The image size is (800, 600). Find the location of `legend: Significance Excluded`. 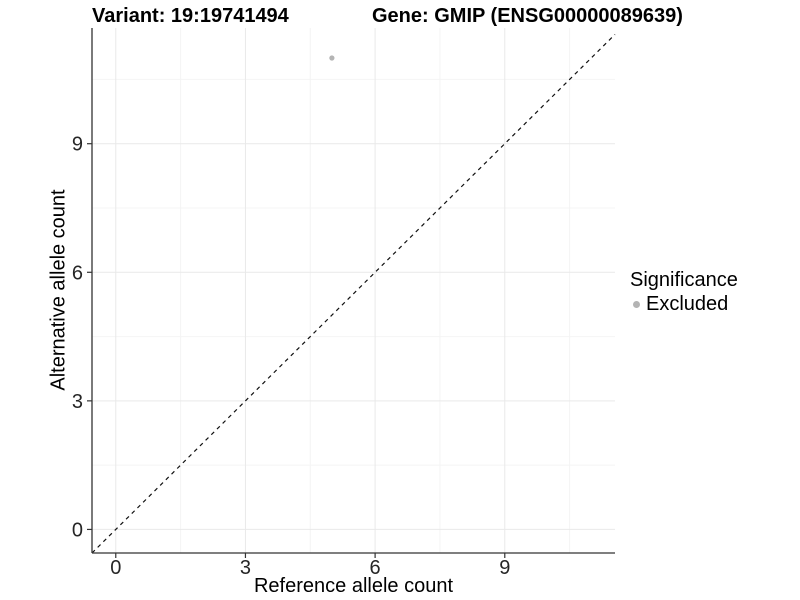

legend: Significance Excluded is located at coordinates (684, 292).